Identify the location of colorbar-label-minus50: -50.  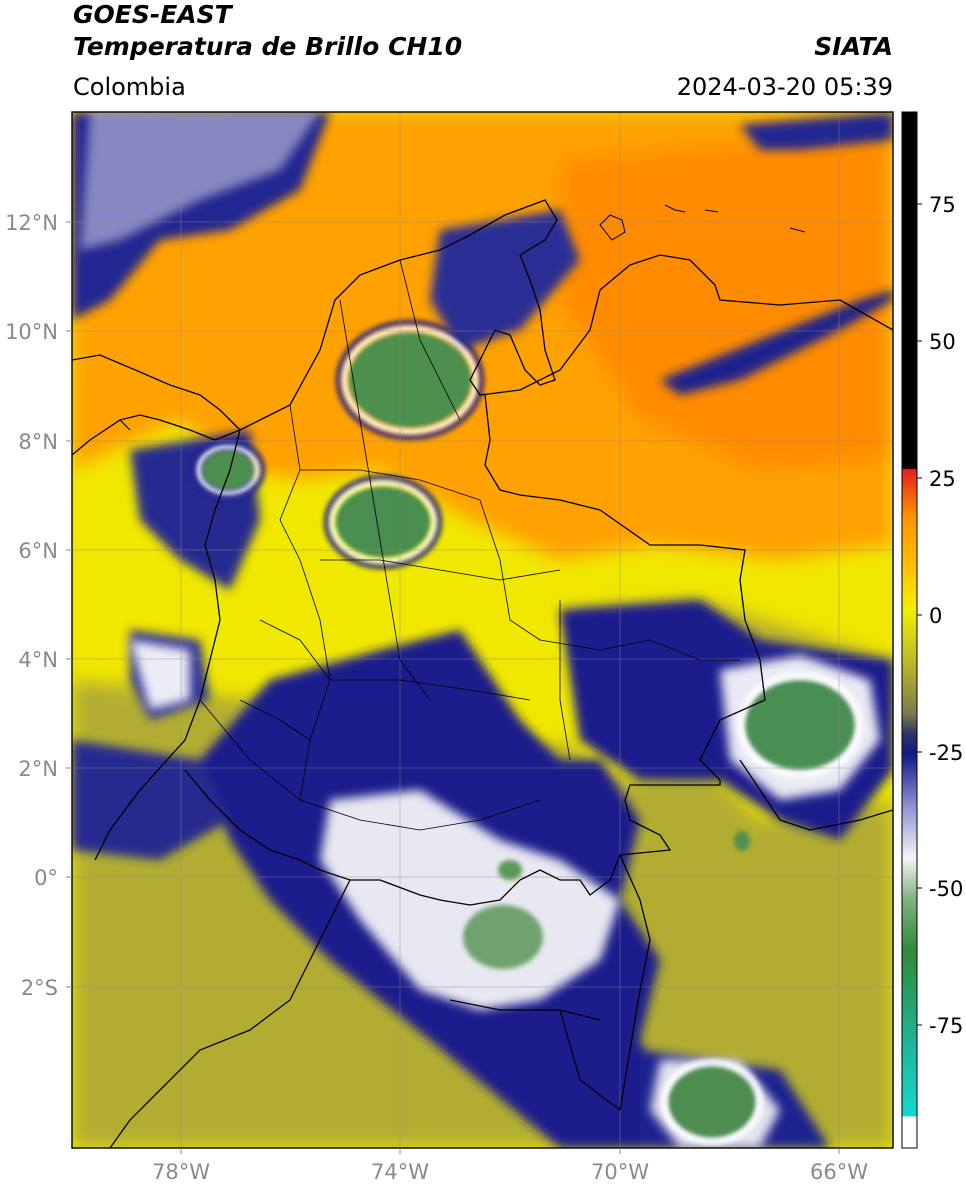
(946, 889).